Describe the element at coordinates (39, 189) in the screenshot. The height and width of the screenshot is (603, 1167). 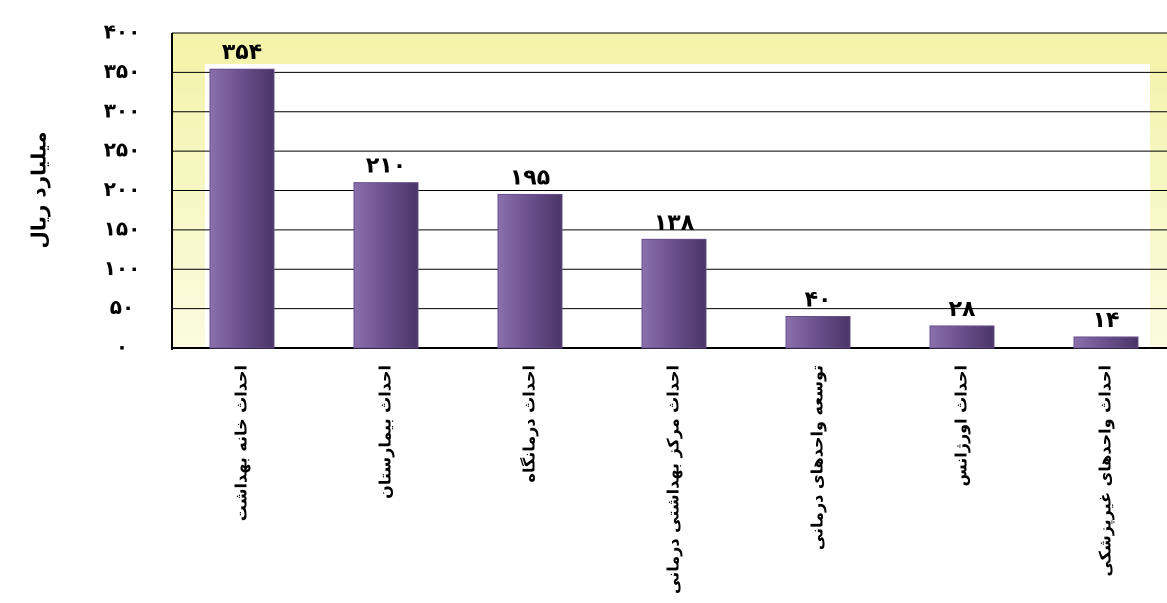
I see `y-axis-label: میلیارد ریال` at that location.